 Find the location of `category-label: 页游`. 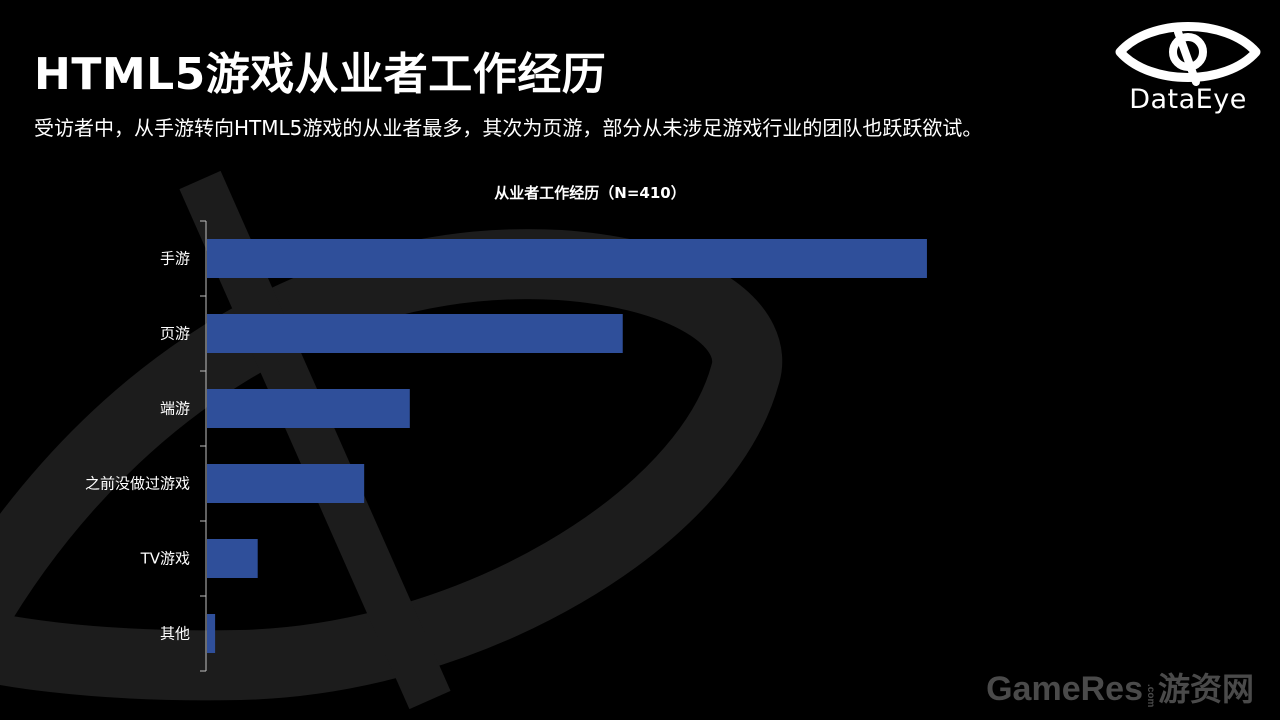

category-label: 页游 is located at coordinates (175, 334).